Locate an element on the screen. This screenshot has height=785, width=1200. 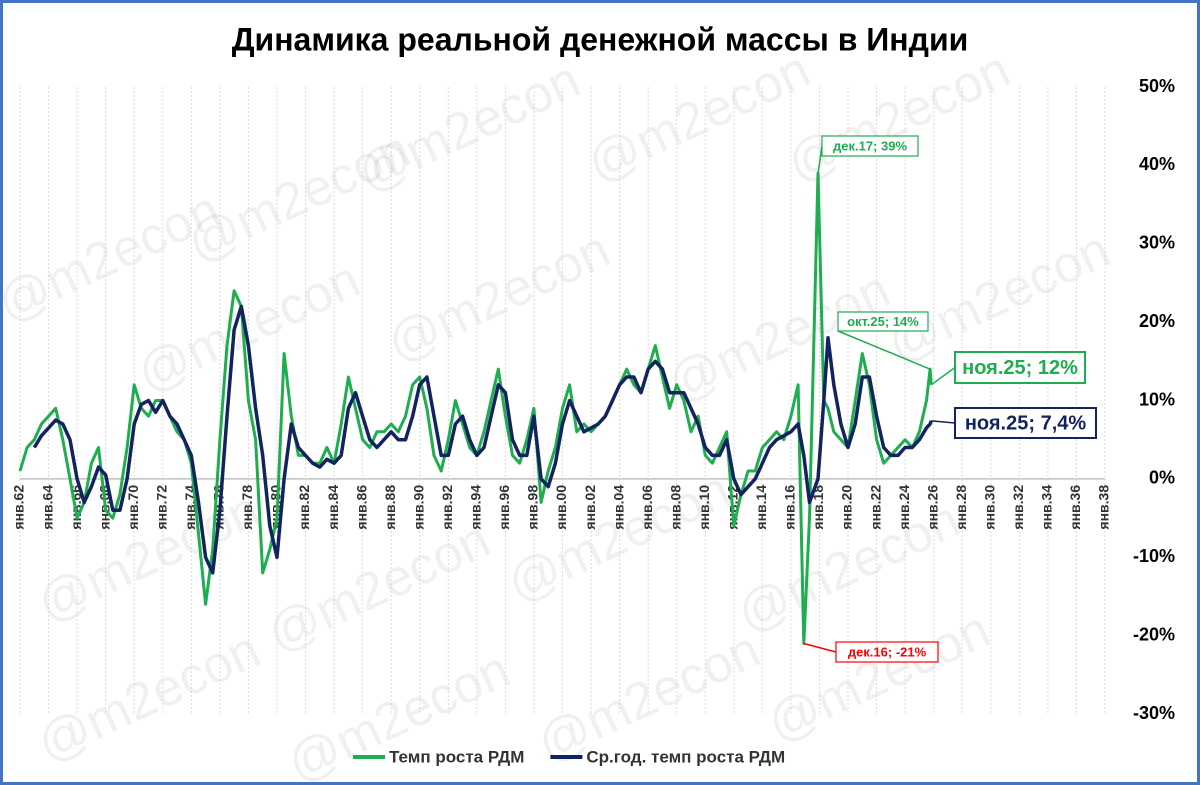
legend-label: Ср.год. темп роста РДМ is located at coordinates (685, 756).